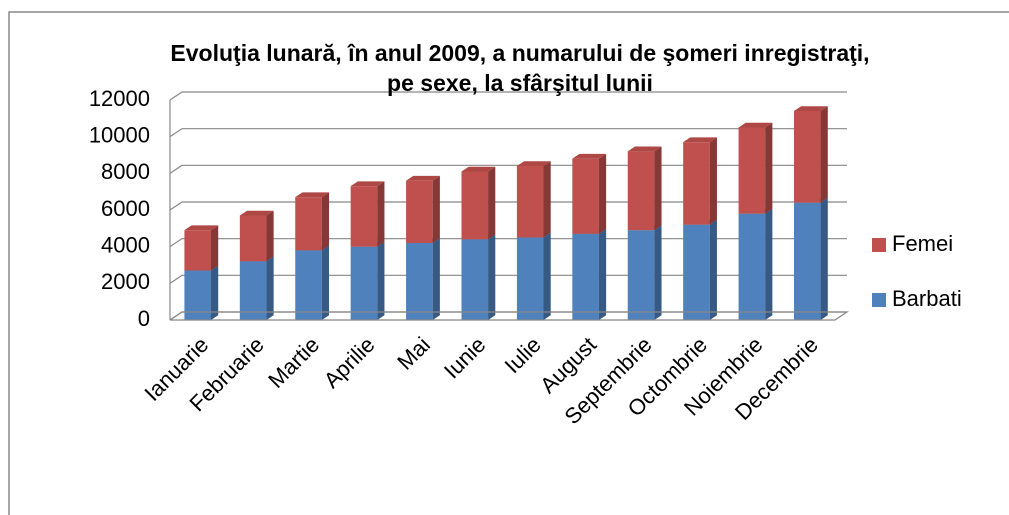 The image size is (1009, 515). Describe the element at coordinates (125, 281) in the screenshot. I see `y-tick-label: 2000` at that location.